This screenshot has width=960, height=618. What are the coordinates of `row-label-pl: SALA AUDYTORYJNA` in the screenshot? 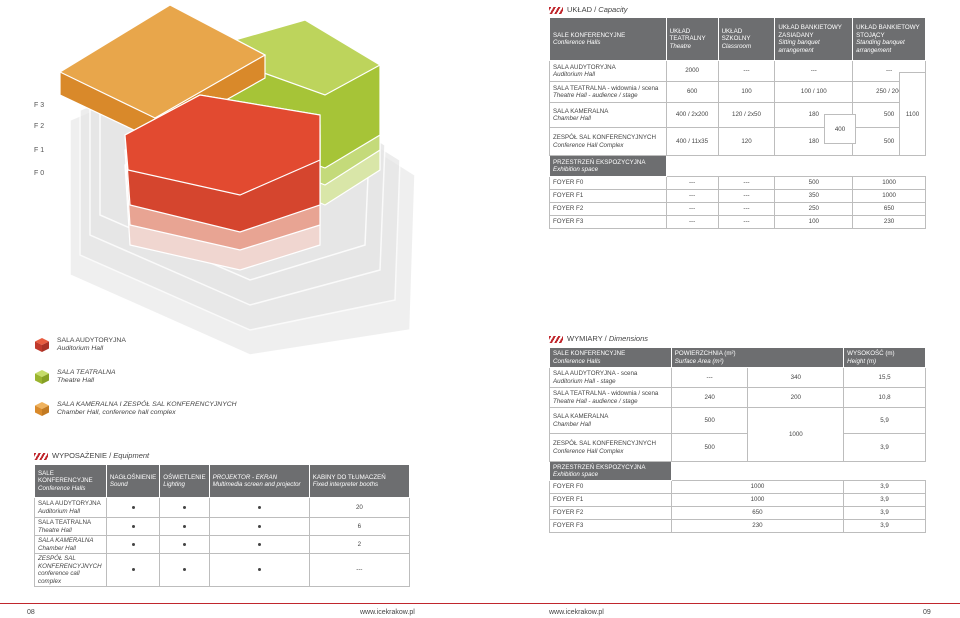 It's located at (584, 67).